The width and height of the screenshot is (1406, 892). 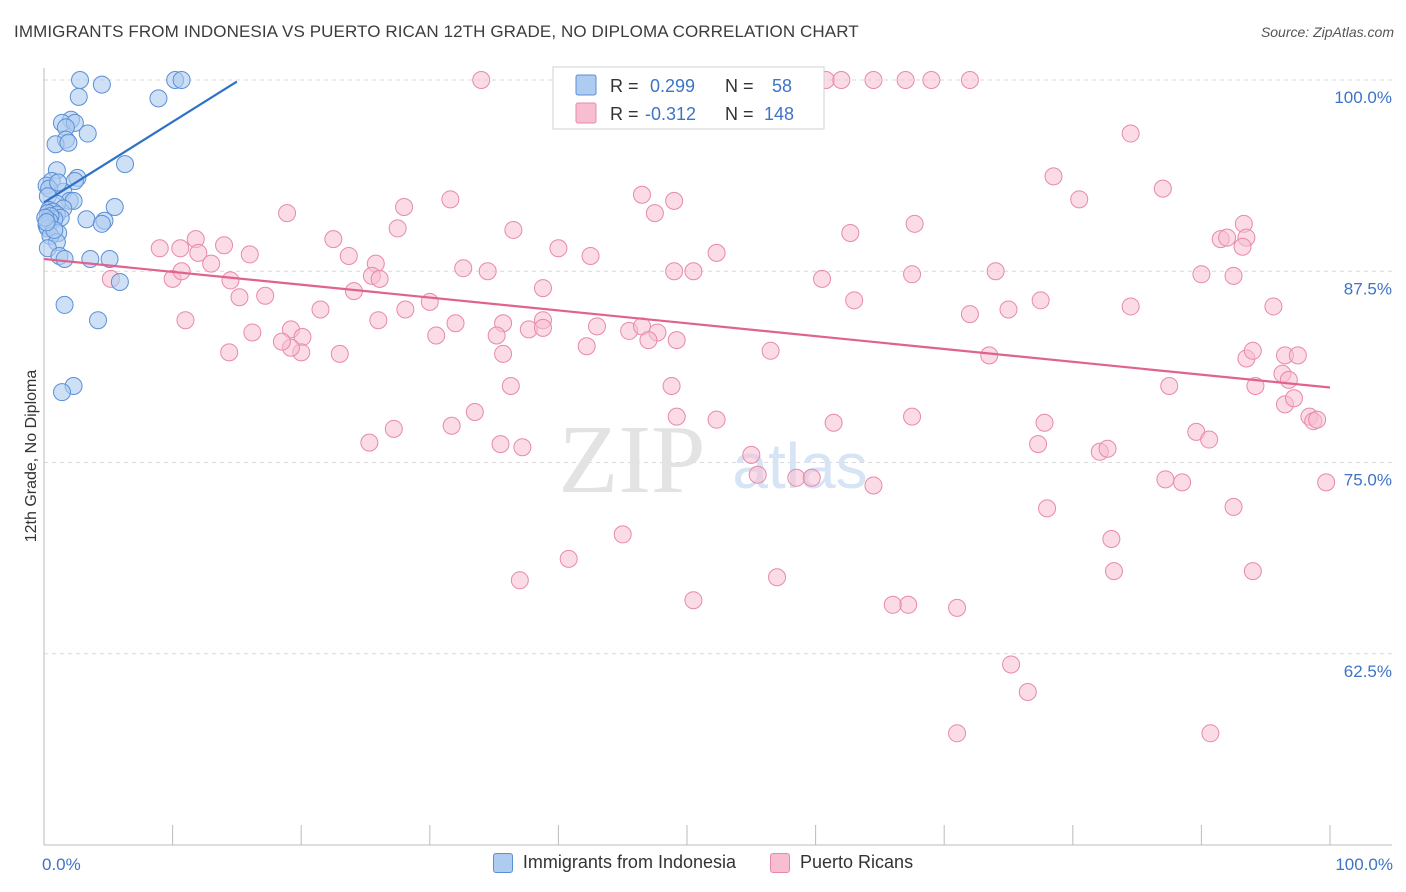 I want to click on stats-r-value-pink: -0.312, so click(x=670, y=114).